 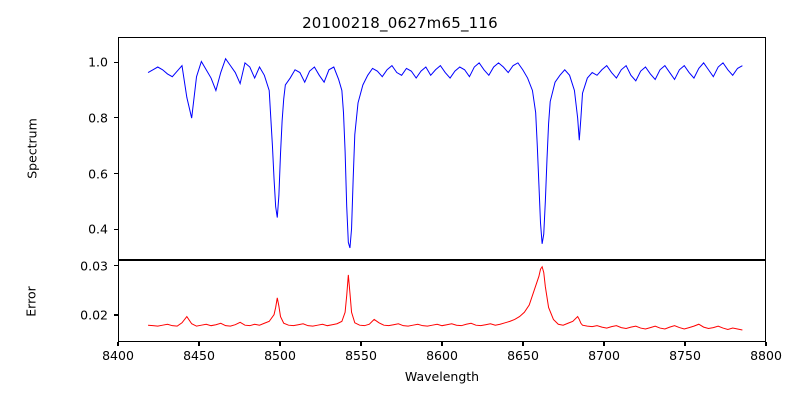 What do you see at coordinates (400, 23) in the screenshot?
I see `figure-title: 20100218_0627m65_116` at bounding box center [400, 23].